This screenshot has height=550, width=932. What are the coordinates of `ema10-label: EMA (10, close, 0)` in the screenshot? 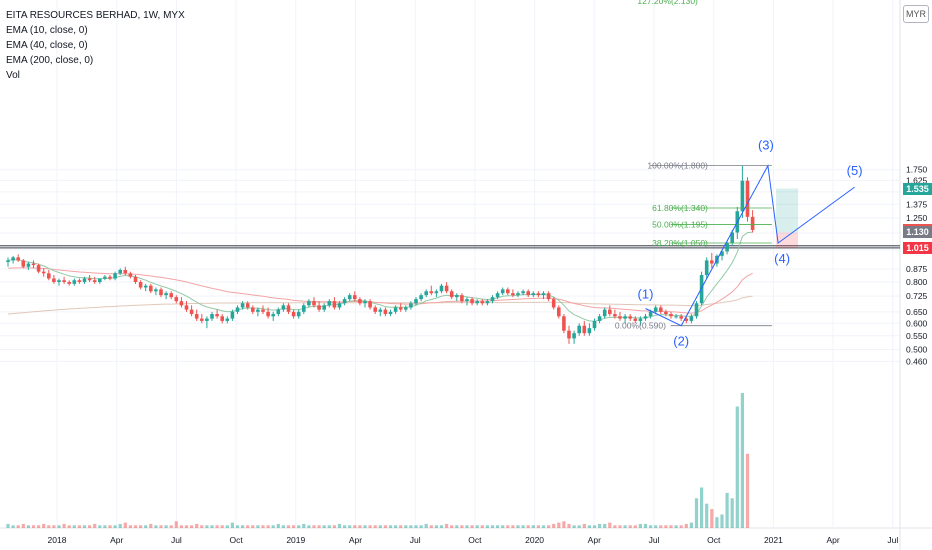 It's located at (47, 30).